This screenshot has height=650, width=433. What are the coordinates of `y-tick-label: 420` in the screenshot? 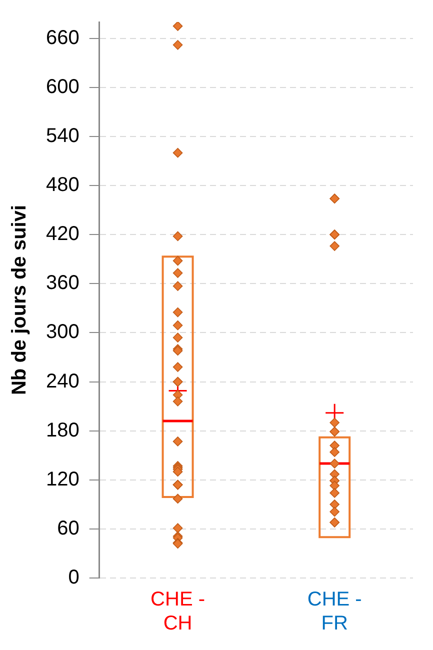 It's located at (63, 234).